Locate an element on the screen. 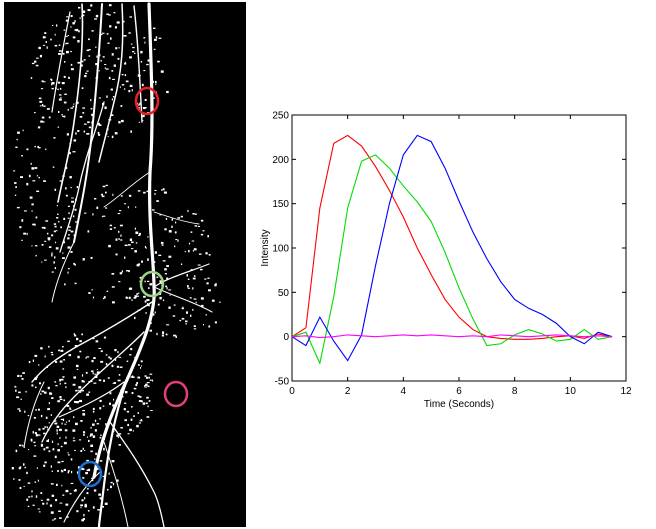  y-tick-label: 50 is located at coordinates (284, 293).